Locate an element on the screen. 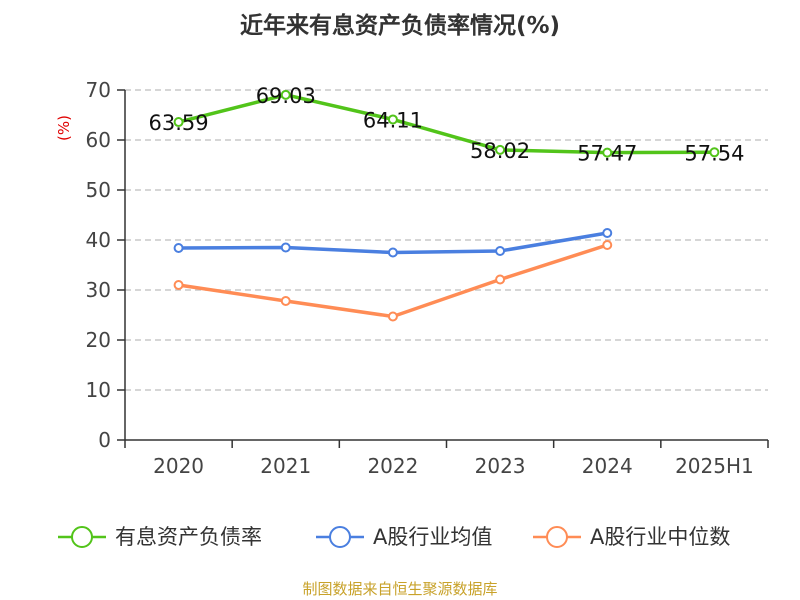  y-tick-label: 20 is located at coordinates (98, 340).